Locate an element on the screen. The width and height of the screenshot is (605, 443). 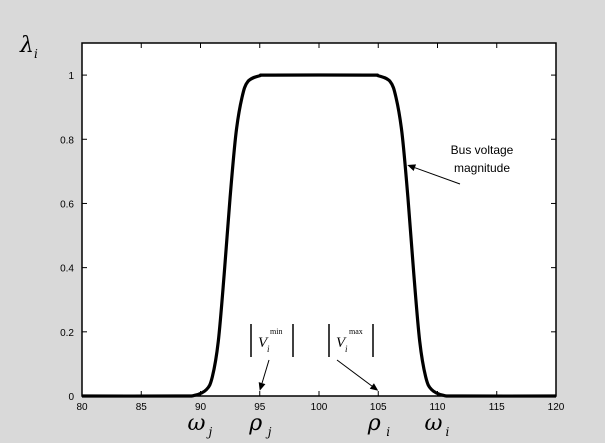
y-tick-label: 1 is located at coordinates (71, 76).